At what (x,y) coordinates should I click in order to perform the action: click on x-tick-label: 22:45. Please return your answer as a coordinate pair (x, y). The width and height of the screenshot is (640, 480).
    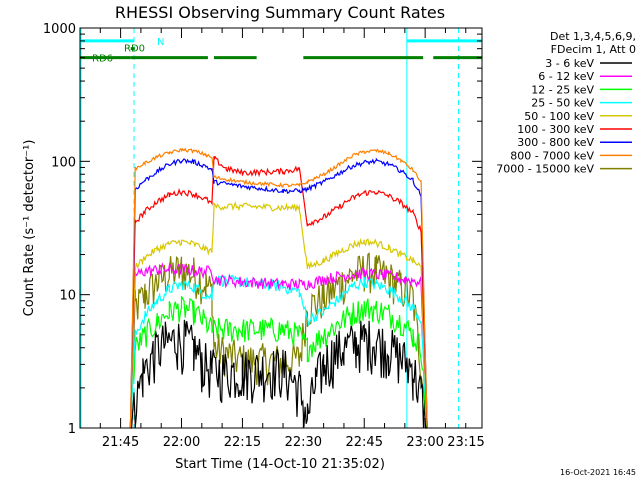
    Looking at the image, I should click on (364, 442).